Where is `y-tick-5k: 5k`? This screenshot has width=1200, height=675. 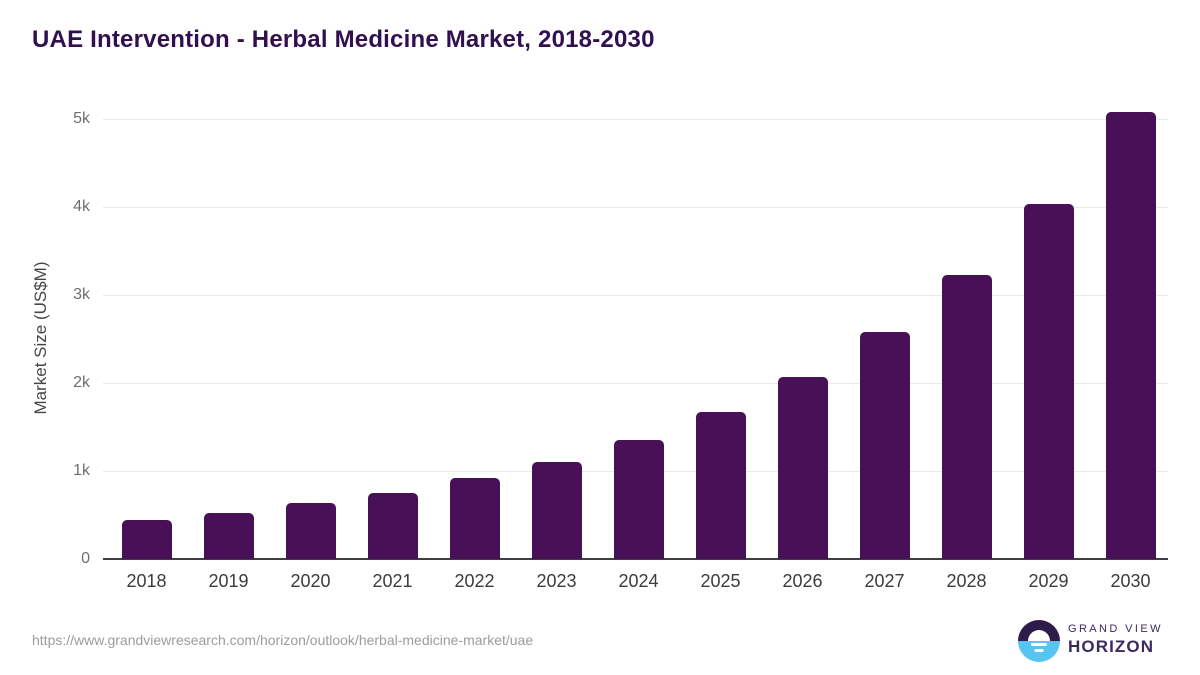 y-tick-5k: 5k is located at coordinates (81, 118).